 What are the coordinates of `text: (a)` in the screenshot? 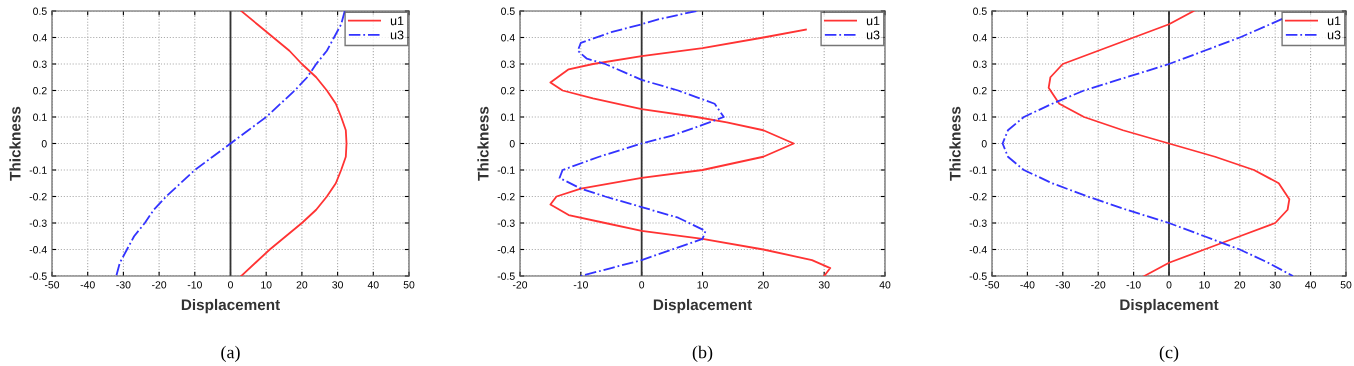 It's located at (230, 353).